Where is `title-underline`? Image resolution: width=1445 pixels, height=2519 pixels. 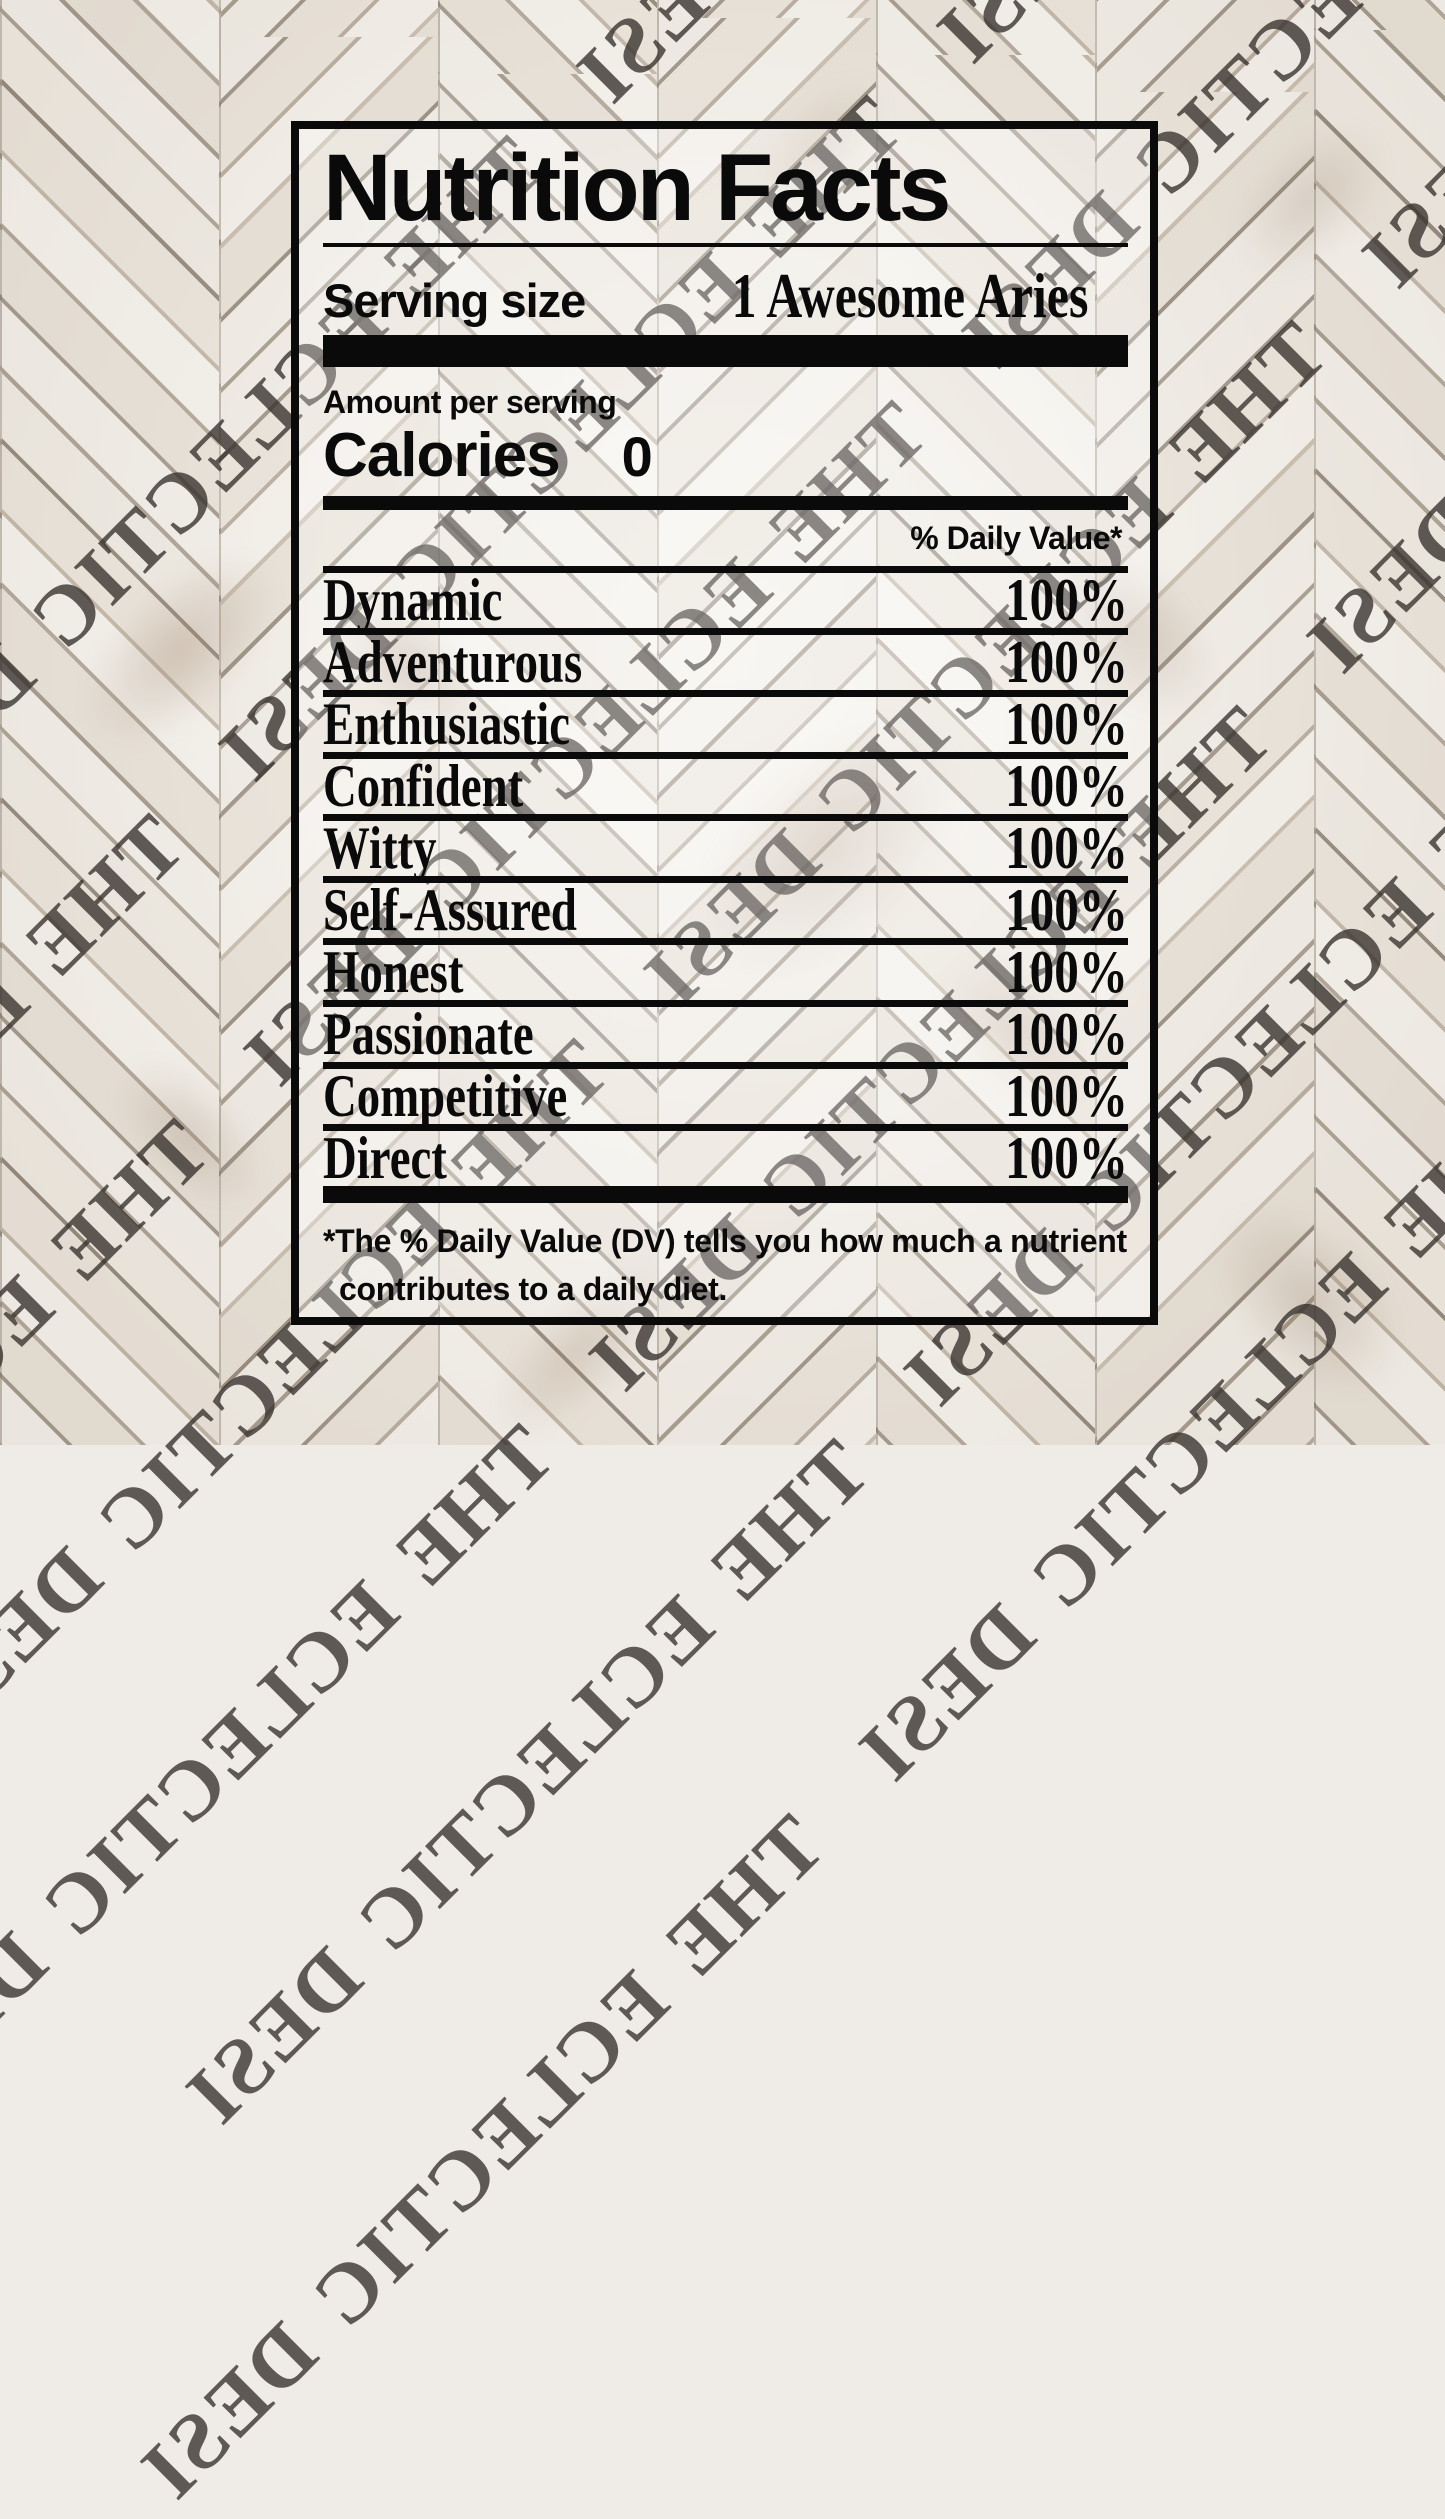 title-underline is located at coordinates (725, 245).